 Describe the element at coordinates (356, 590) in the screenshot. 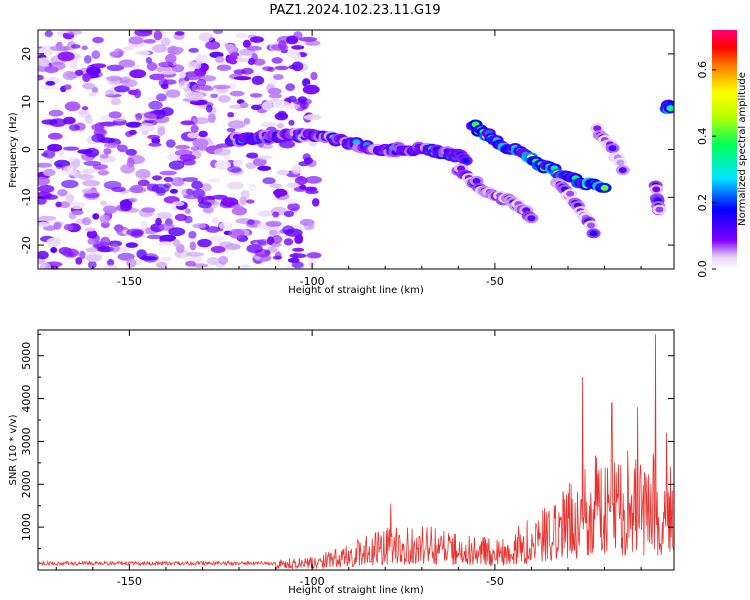

I see `snr-x-axis-label: Height of straight line (km)` at that location.